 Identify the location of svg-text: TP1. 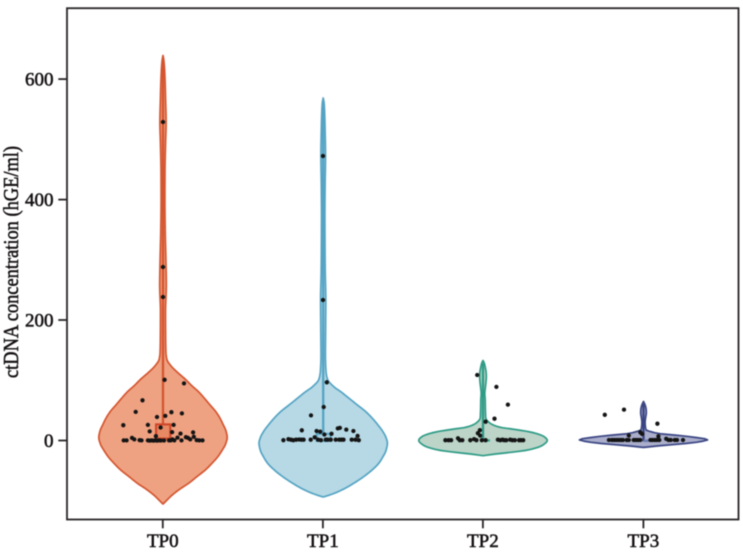
(323, 541).